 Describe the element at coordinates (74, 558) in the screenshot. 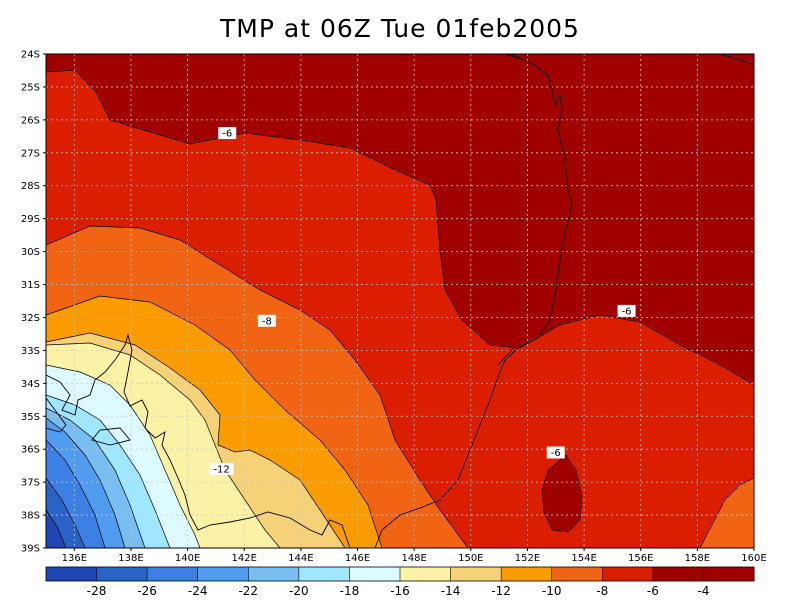

I see `lon-tick-label: 136E` at that location.